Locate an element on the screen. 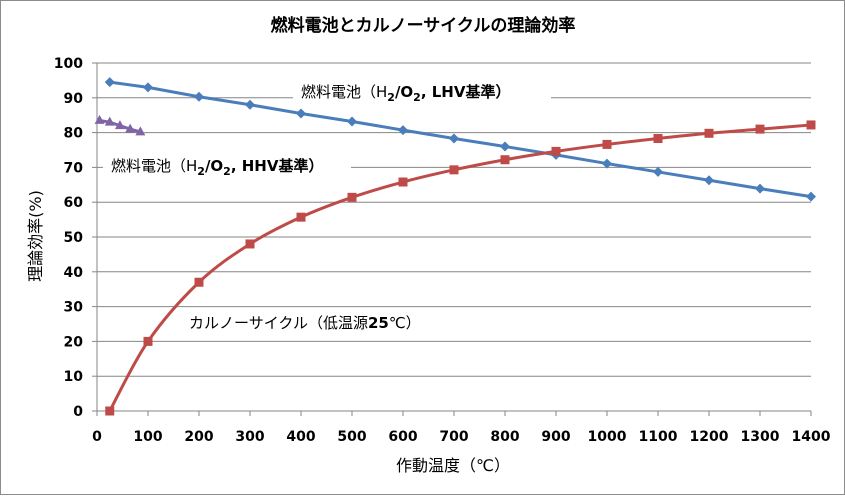 This screenshot has height=498, width=845. x-tick-label: 0 is located at coordinates (97, 437).